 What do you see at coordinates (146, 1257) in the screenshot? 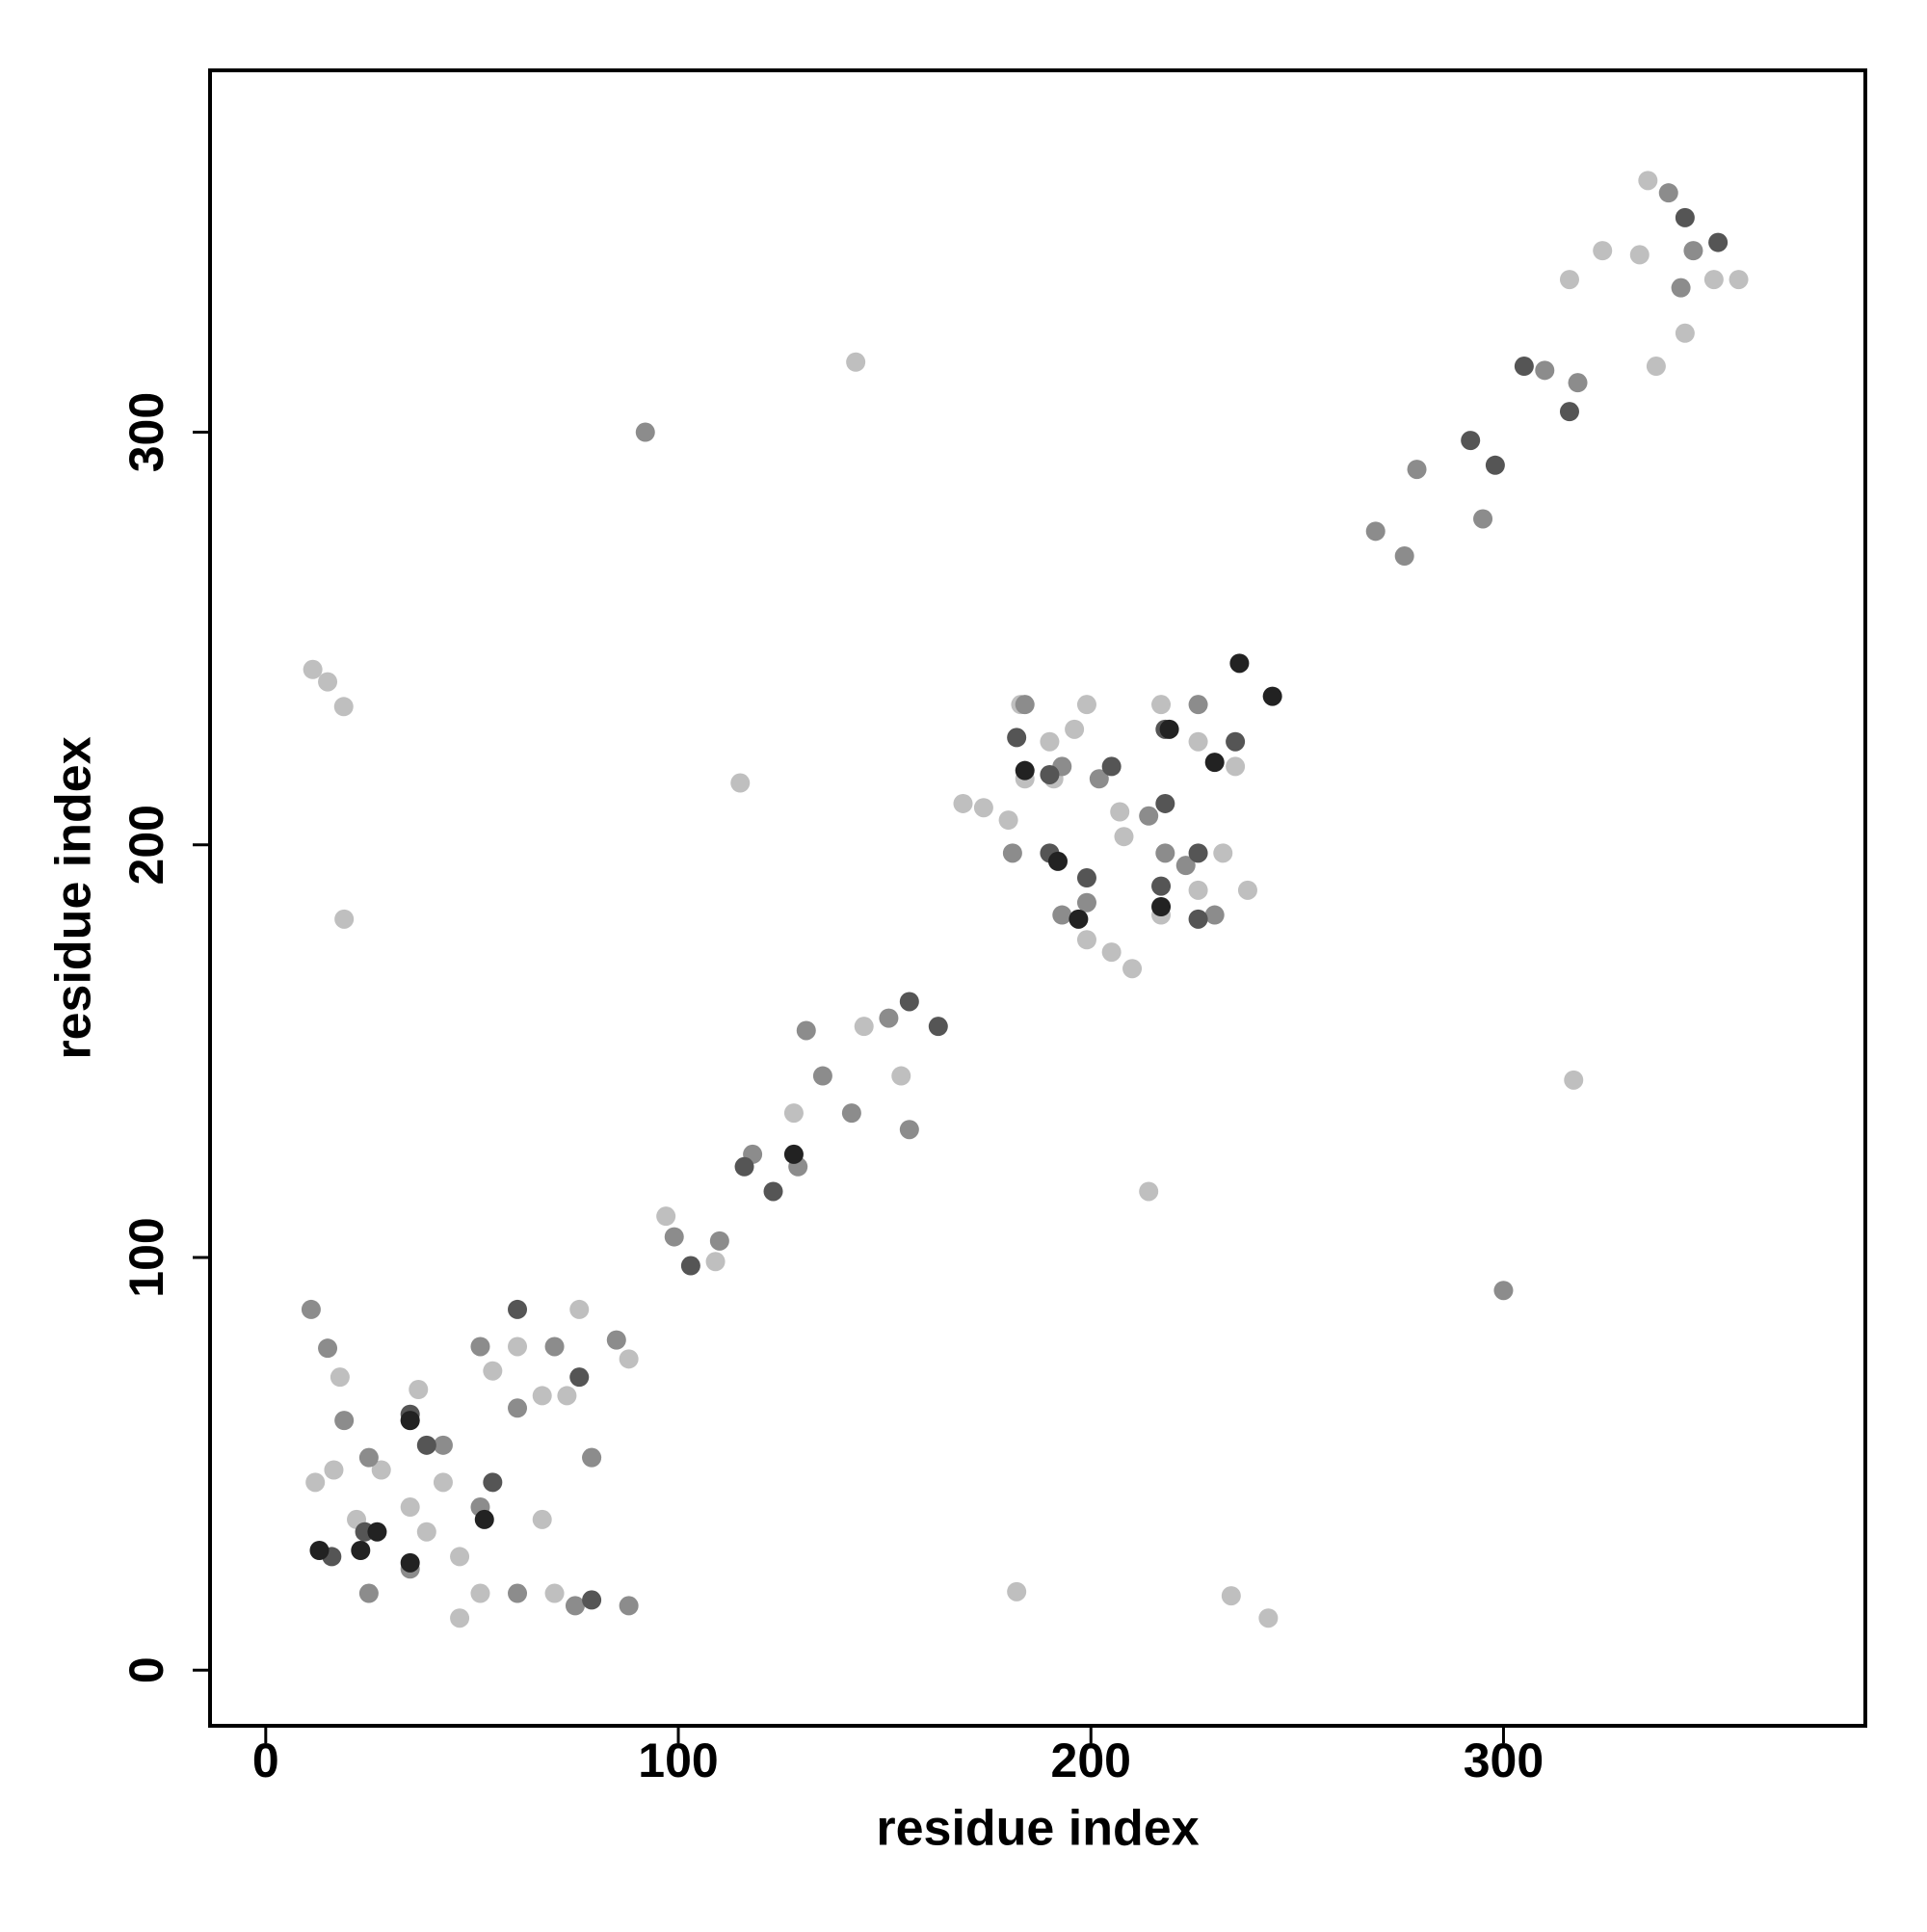
I see `y-tick-label: 100` at bounding box center [146, 1257].